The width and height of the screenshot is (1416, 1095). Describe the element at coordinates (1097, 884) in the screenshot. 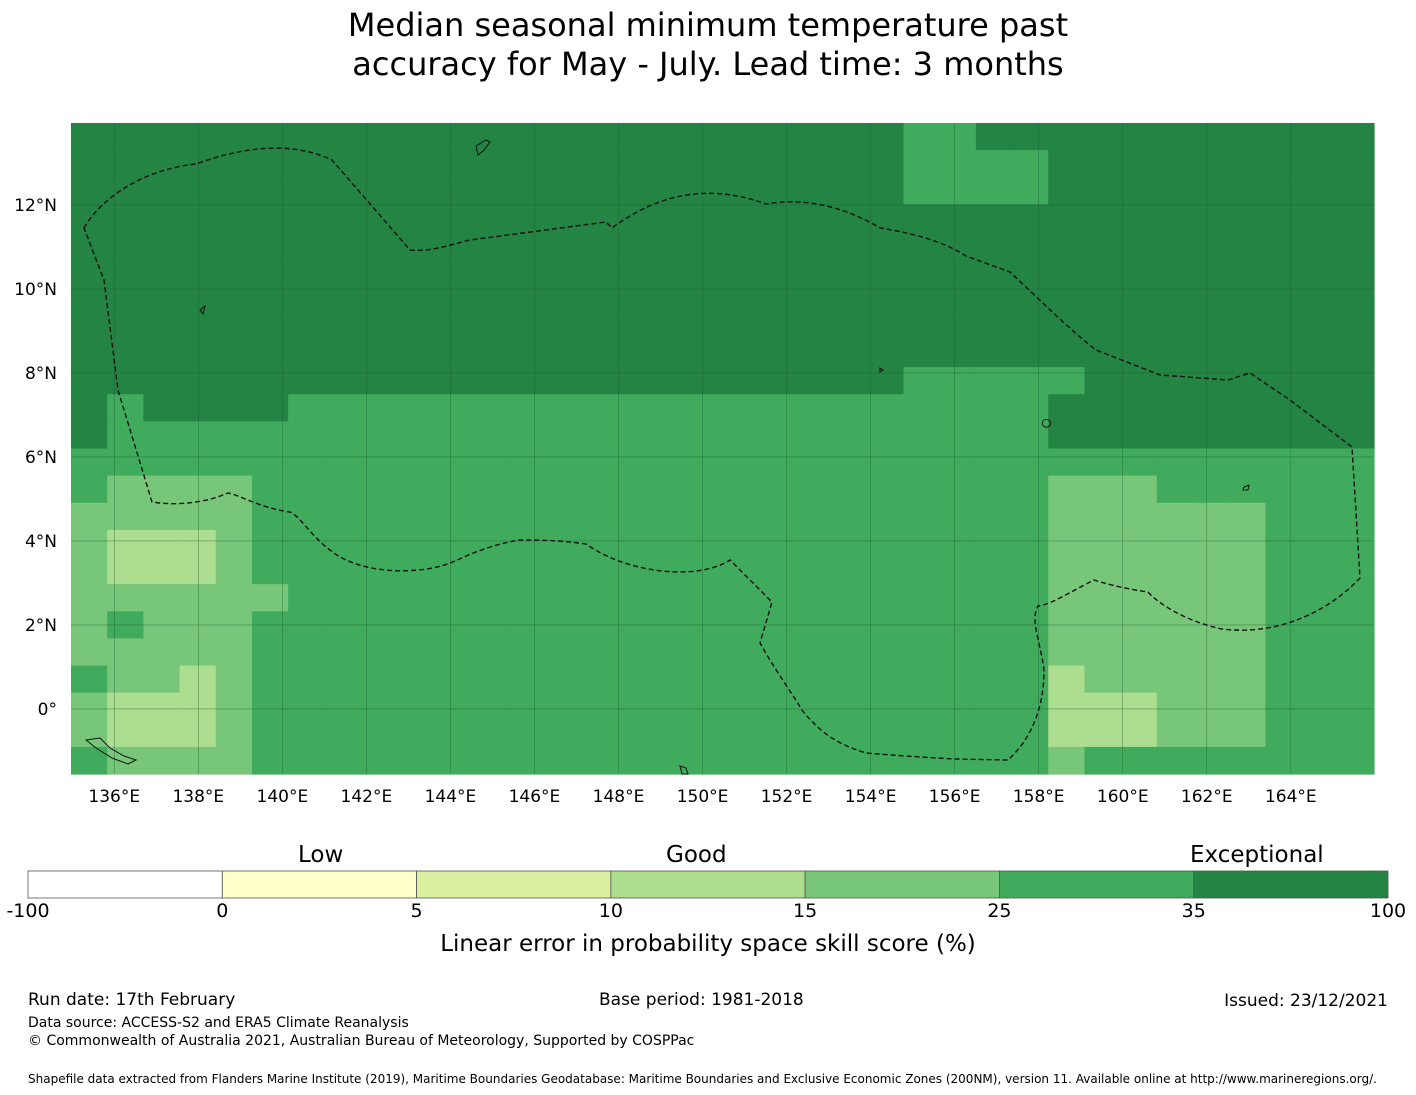

I see `colorbar-segment` at that location.